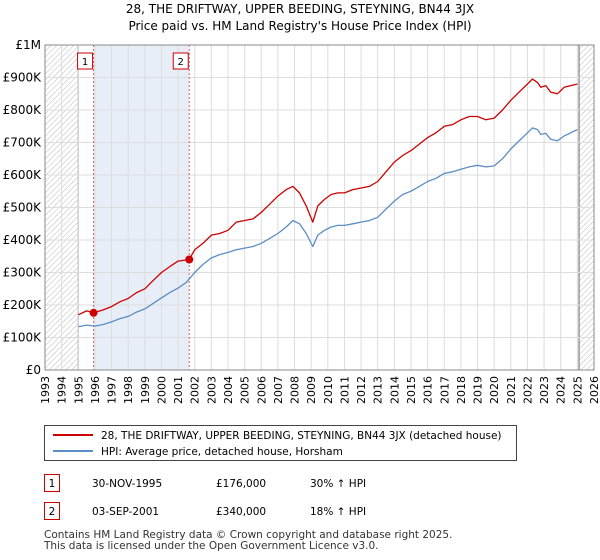 The width and height of the screenshot is (600, 560). I want to click on transaction-marker-badge: 2, so click(52, 511).